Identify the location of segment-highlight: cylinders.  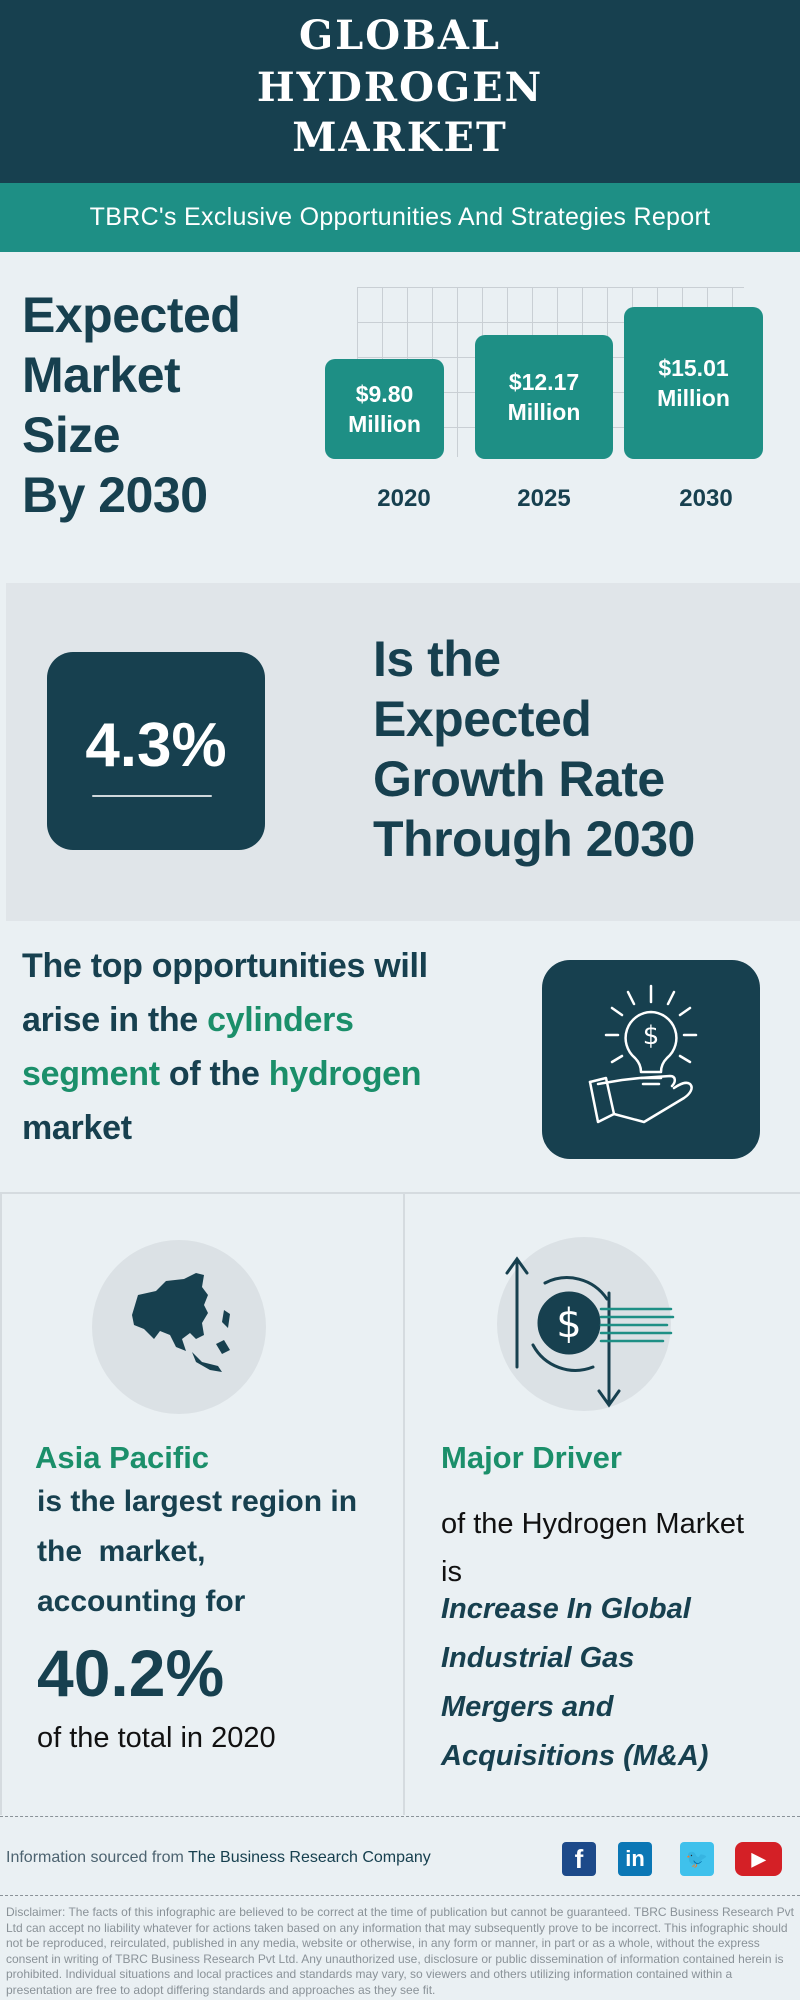
(280, 1020).